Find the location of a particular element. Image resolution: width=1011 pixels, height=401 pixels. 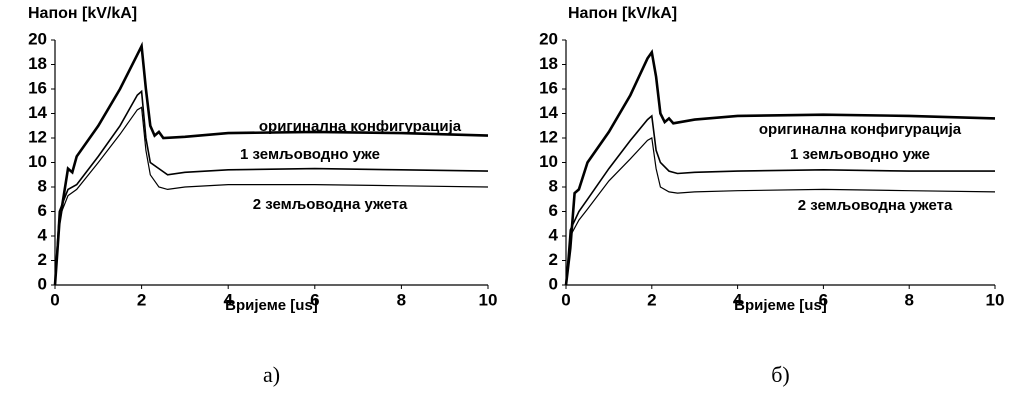

caption: б) is located at coordinates (780, 374).